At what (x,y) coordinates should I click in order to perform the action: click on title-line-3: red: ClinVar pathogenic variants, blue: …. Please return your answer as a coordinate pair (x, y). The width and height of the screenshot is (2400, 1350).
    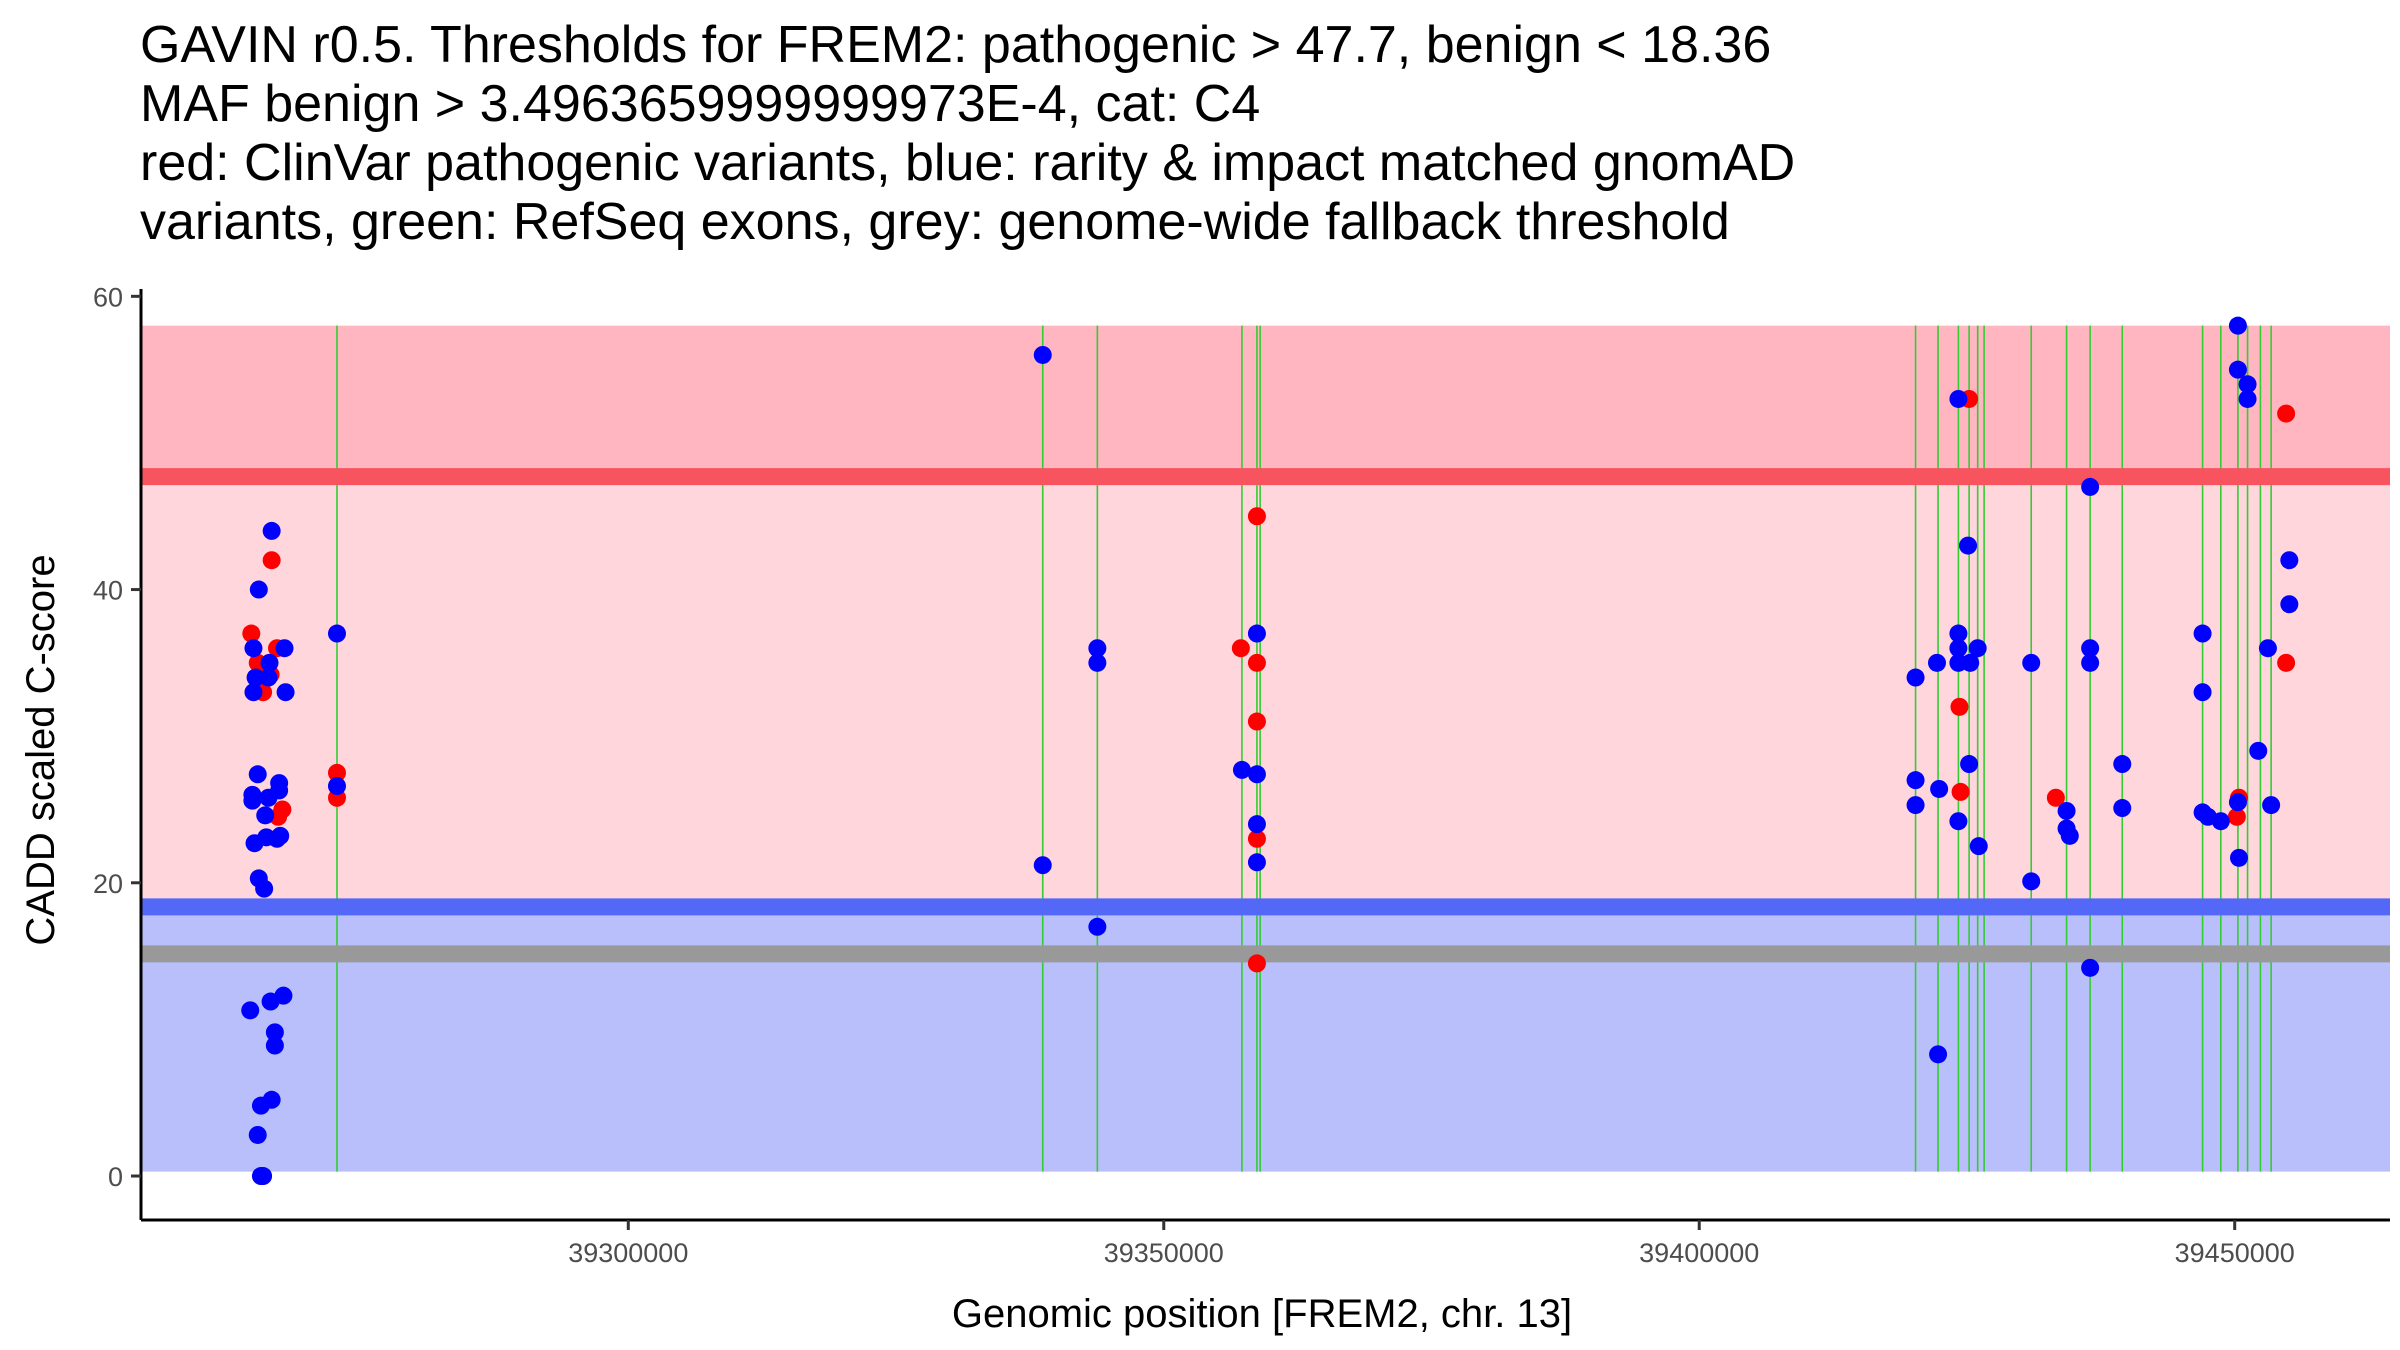
    Looking at the image, I should click on (967, 163).